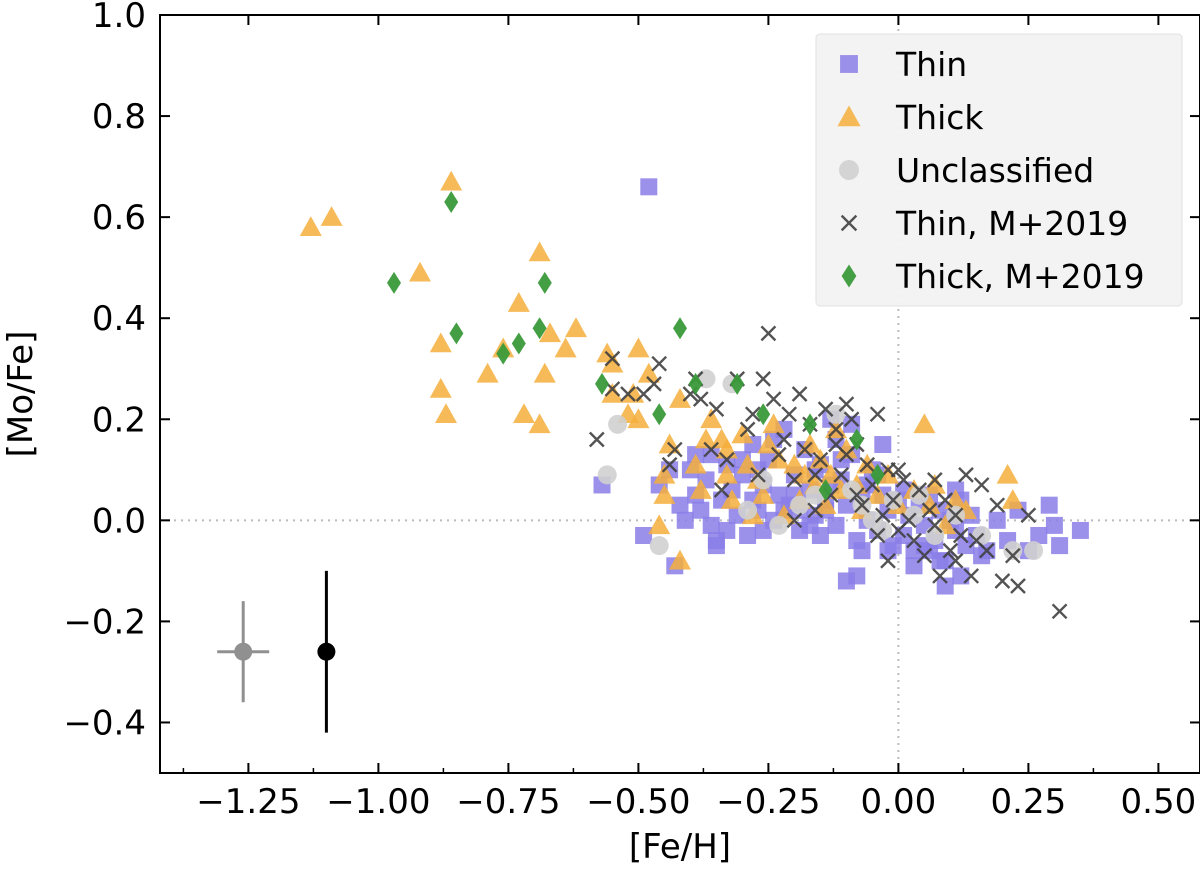  What do you see at coordinates (931, 64) in the screenshot?
I see `legend-label: Thin` at bounding box center [931, 64].